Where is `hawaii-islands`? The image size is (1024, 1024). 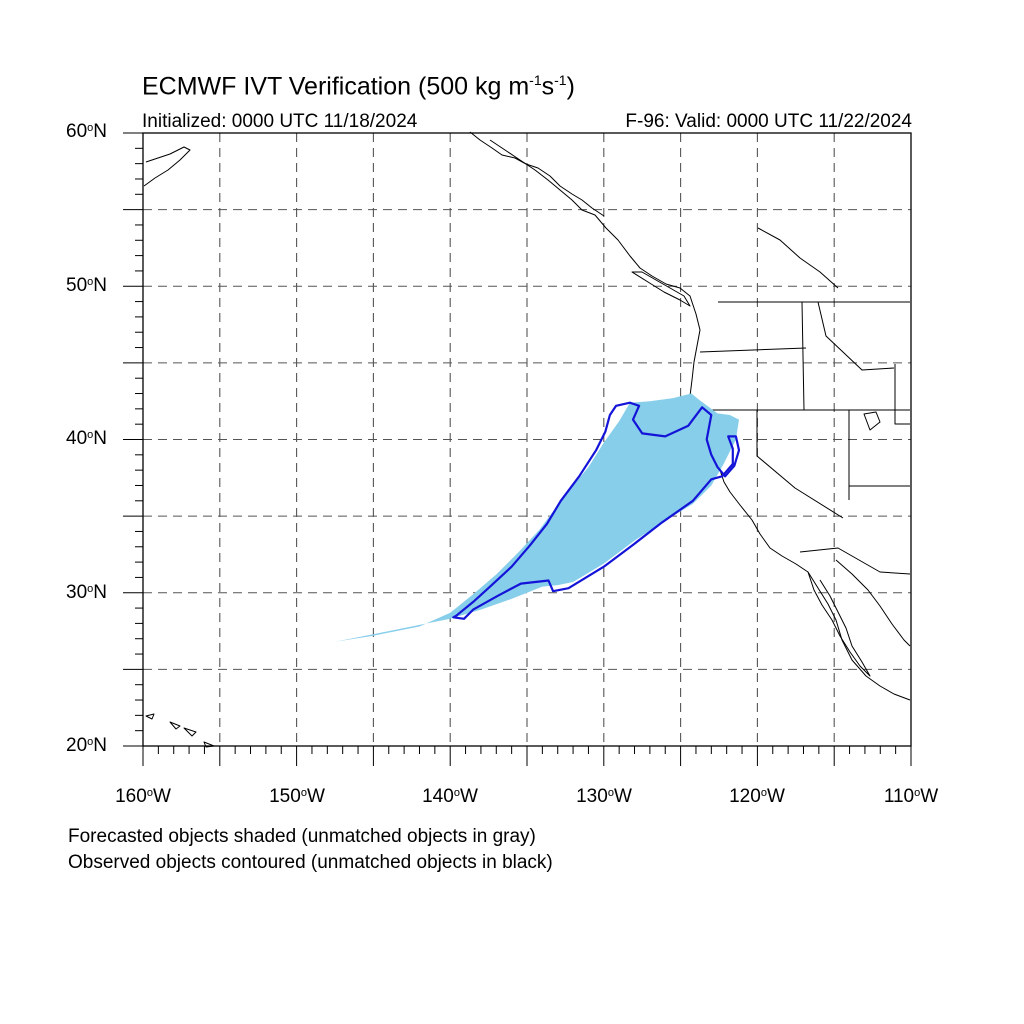
hawaii-islands is located at coordinates (180, 730).